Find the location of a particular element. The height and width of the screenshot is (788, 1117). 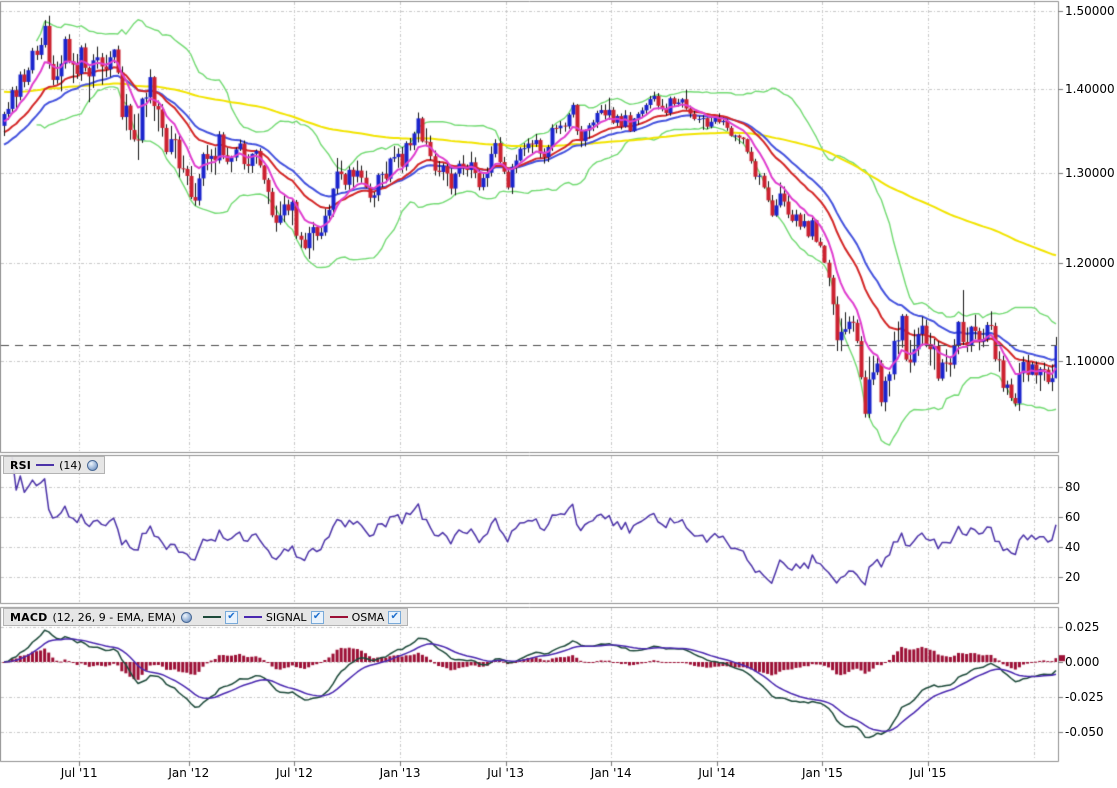

macd-legend-item-osma: OSMA ✔ is located at coordinates (365, 617).